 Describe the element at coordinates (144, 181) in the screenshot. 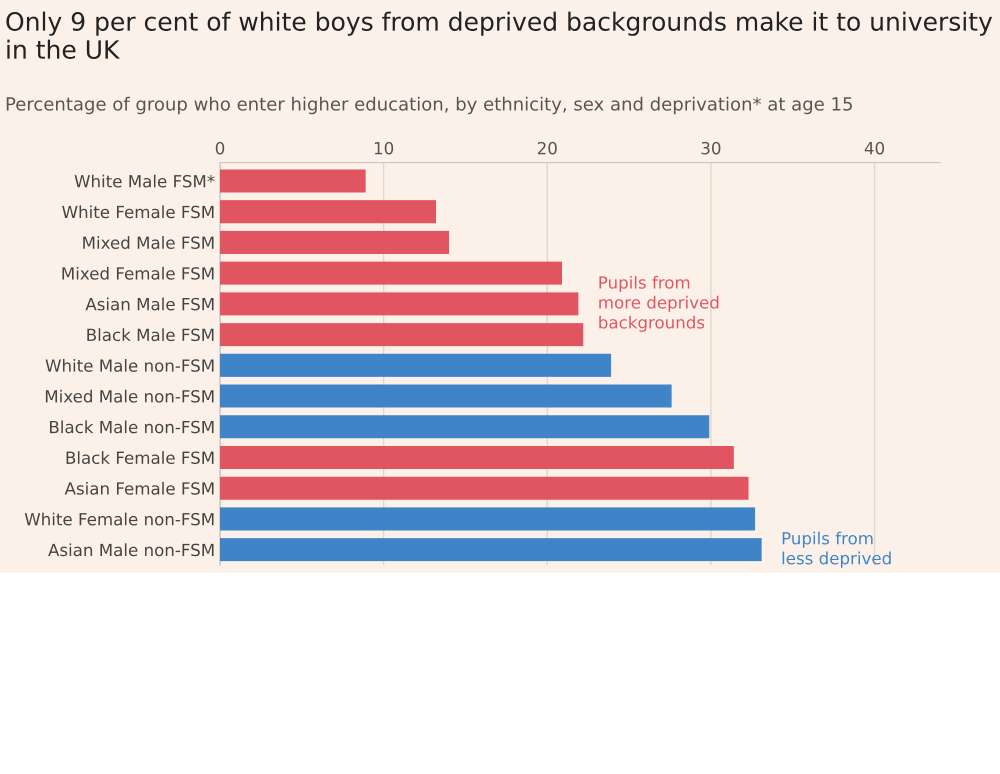

I see `y-tick-label: White Male FSM*` at that location.